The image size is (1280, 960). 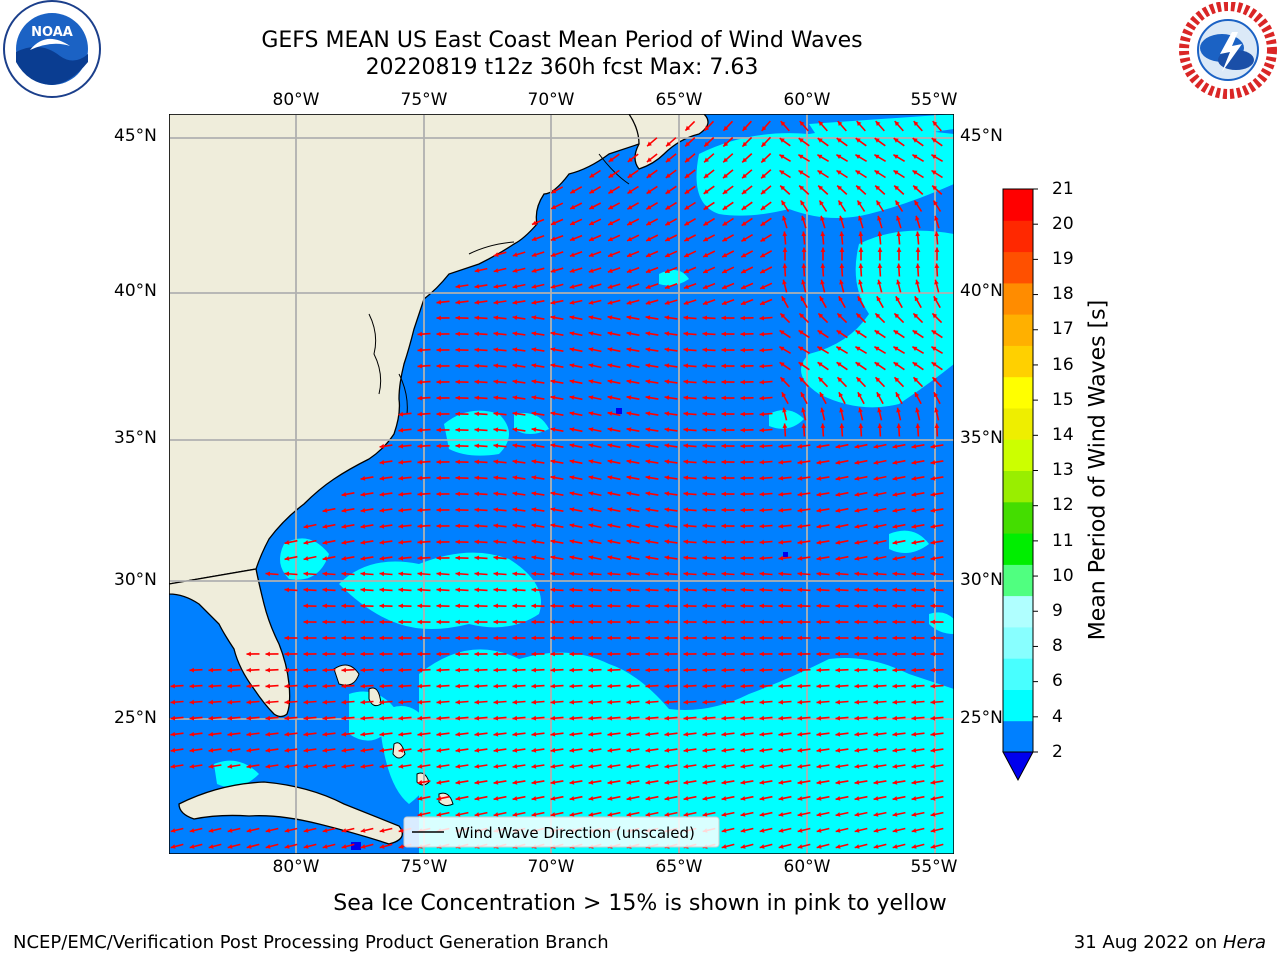 I want to click on lon-tick-top: 75°W, so click(x=424, y=100).